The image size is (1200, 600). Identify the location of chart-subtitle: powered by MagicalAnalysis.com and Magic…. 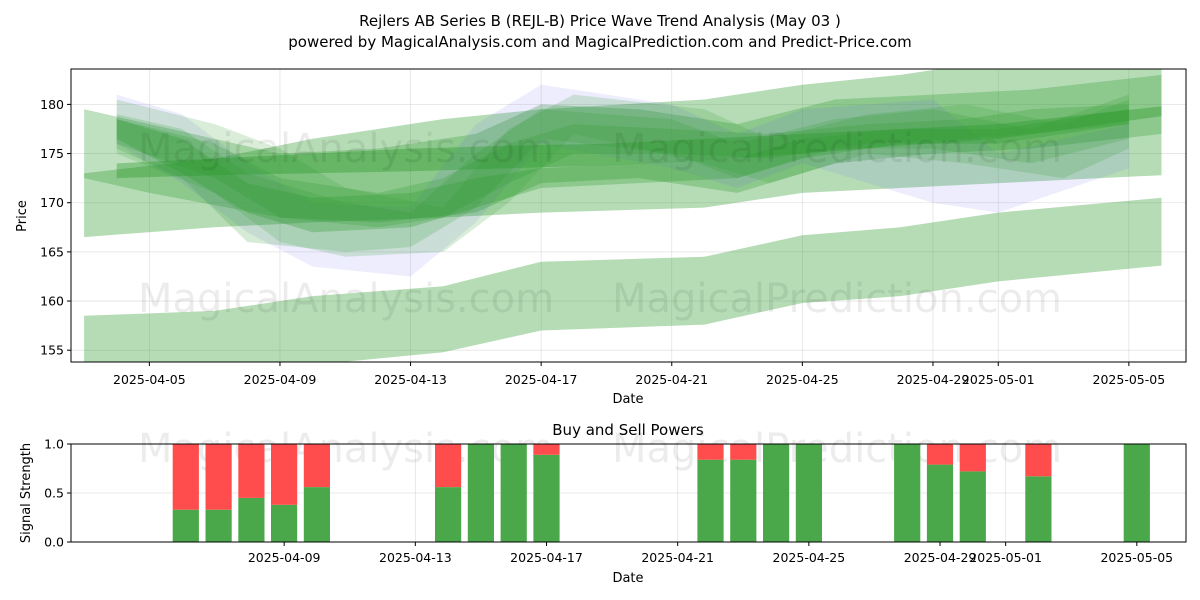
(600, 42).